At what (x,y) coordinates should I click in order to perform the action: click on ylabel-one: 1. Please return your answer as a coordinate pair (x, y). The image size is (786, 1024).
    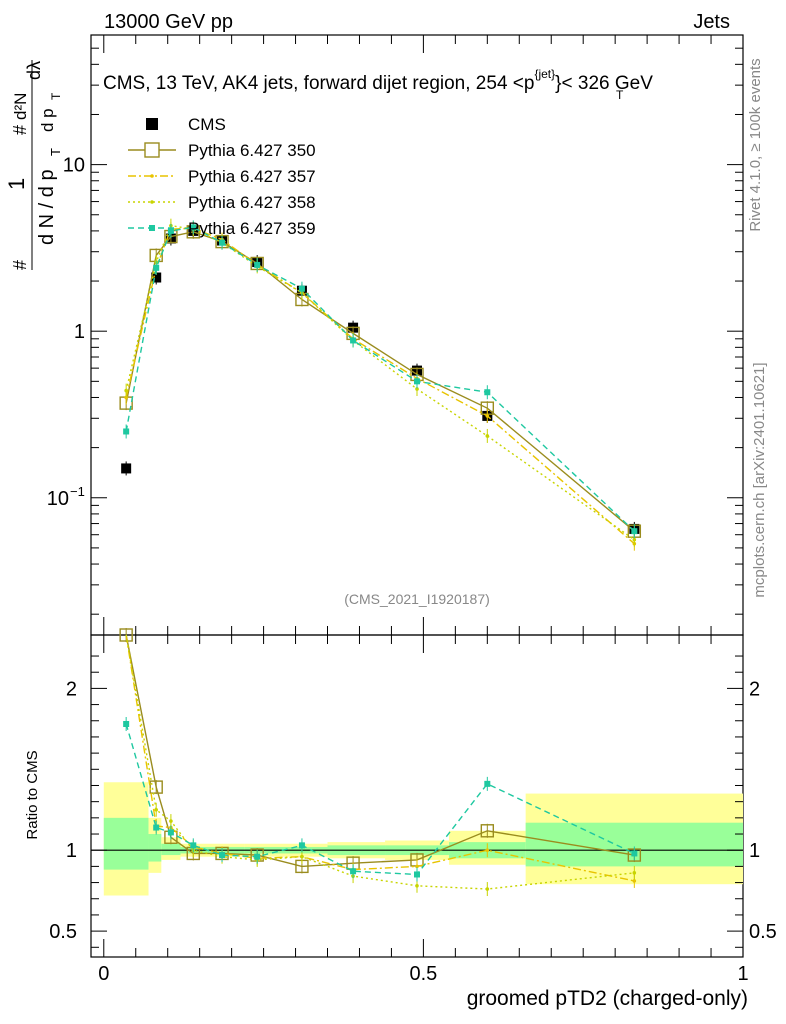
    Looking at the image, I should click on (16, 184).